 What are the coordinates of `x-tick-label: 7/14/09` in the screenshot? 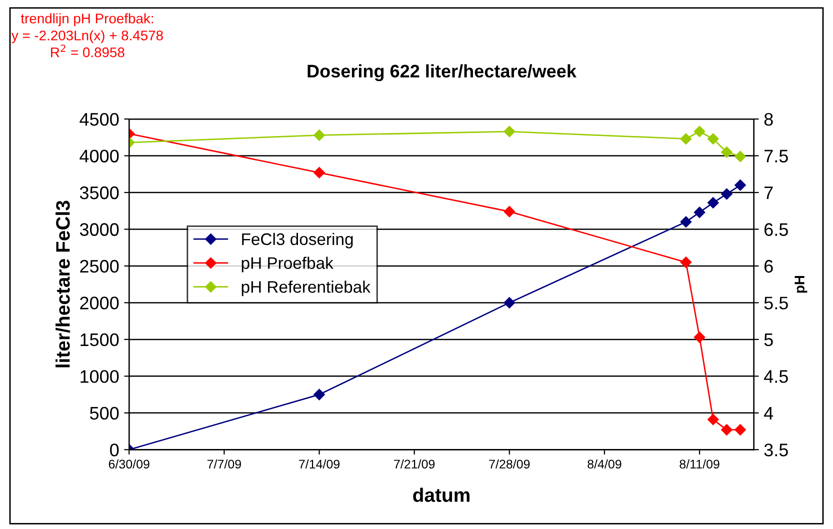 It's located at (319, 464).